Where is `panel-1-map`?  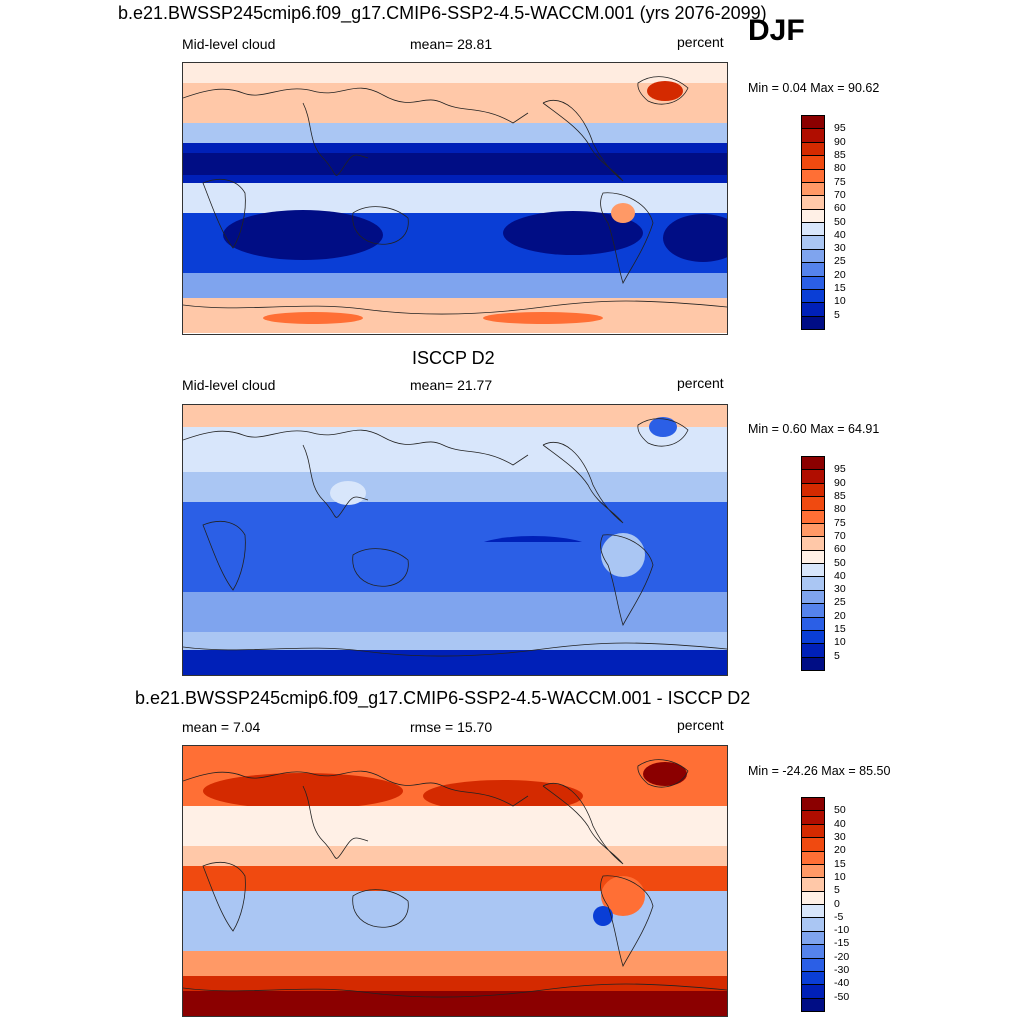 panel-1-map is located at coordinates (455, 198).